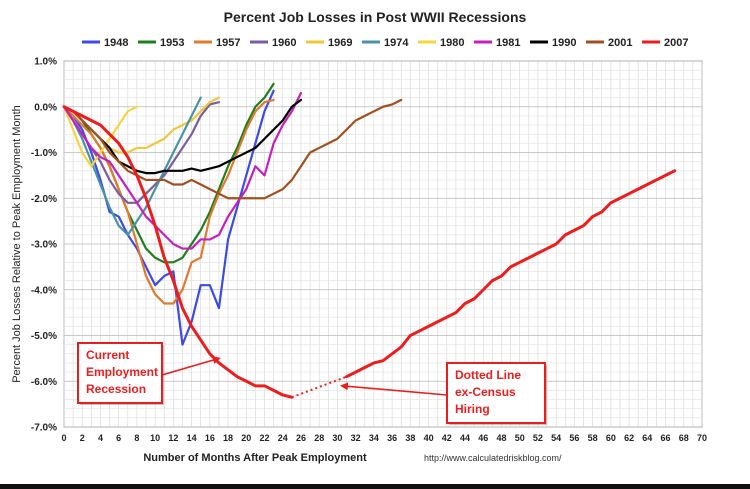 The width and height of the screenshot is (750, 489). I want to click on x-tick-label: 58, so click(593, 438).